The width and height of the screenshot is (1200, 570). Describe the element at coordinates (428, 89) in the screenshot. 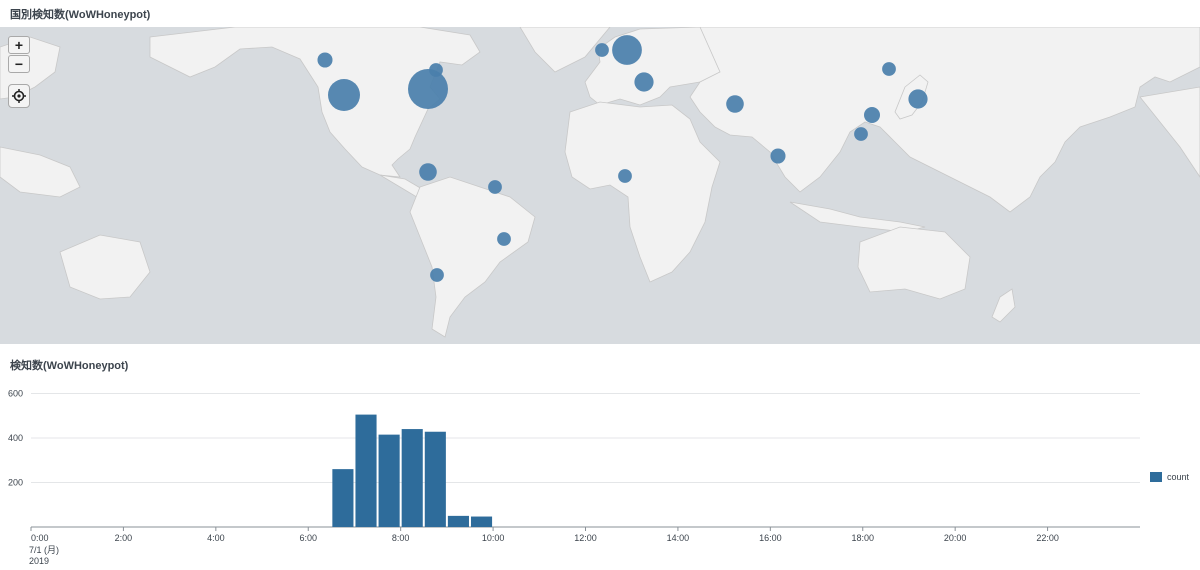

I see `marker-north-america-east` at that location.